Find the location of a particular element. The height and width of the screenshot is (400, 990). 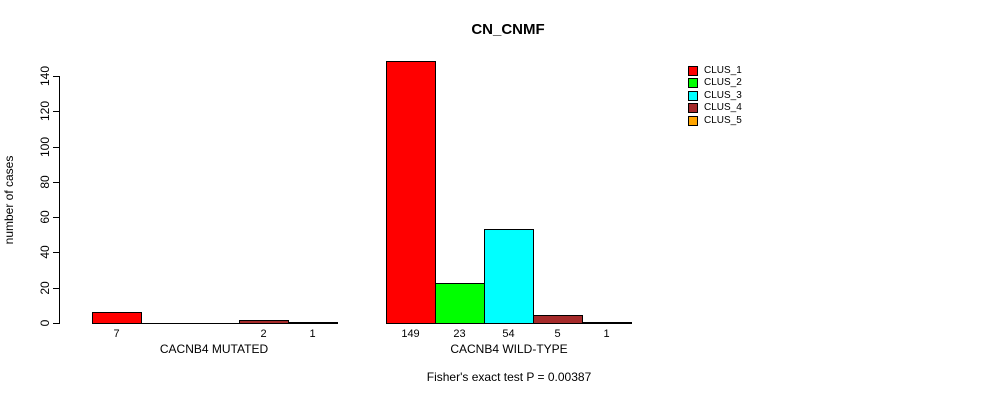

y-tick-label: 20 is located at coordinates (45, 288).